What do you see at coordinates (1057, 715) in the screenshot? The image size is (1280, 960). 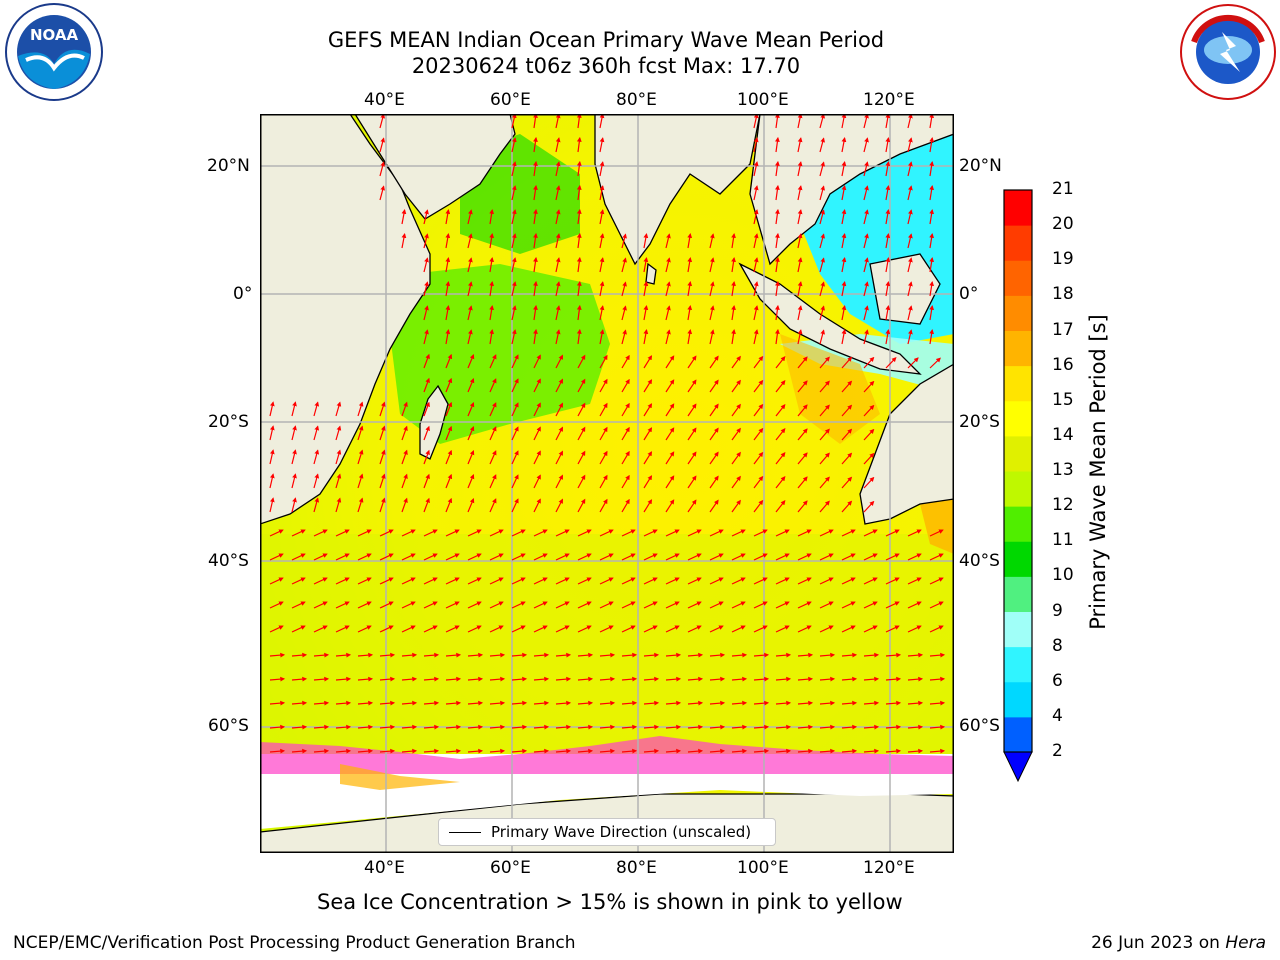 I see `colorbar-tick-label: 4` at bounding box center [1057, 715].